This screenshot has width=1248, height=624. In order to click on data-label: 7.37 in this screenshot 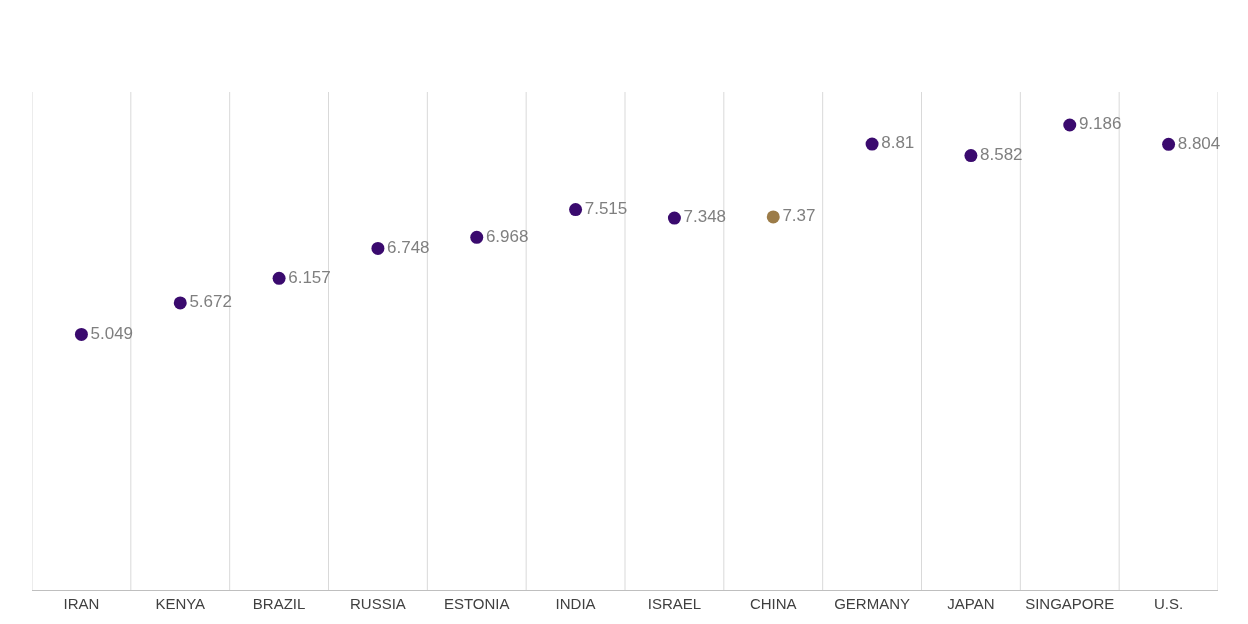, I will do `click(799, 216)`.